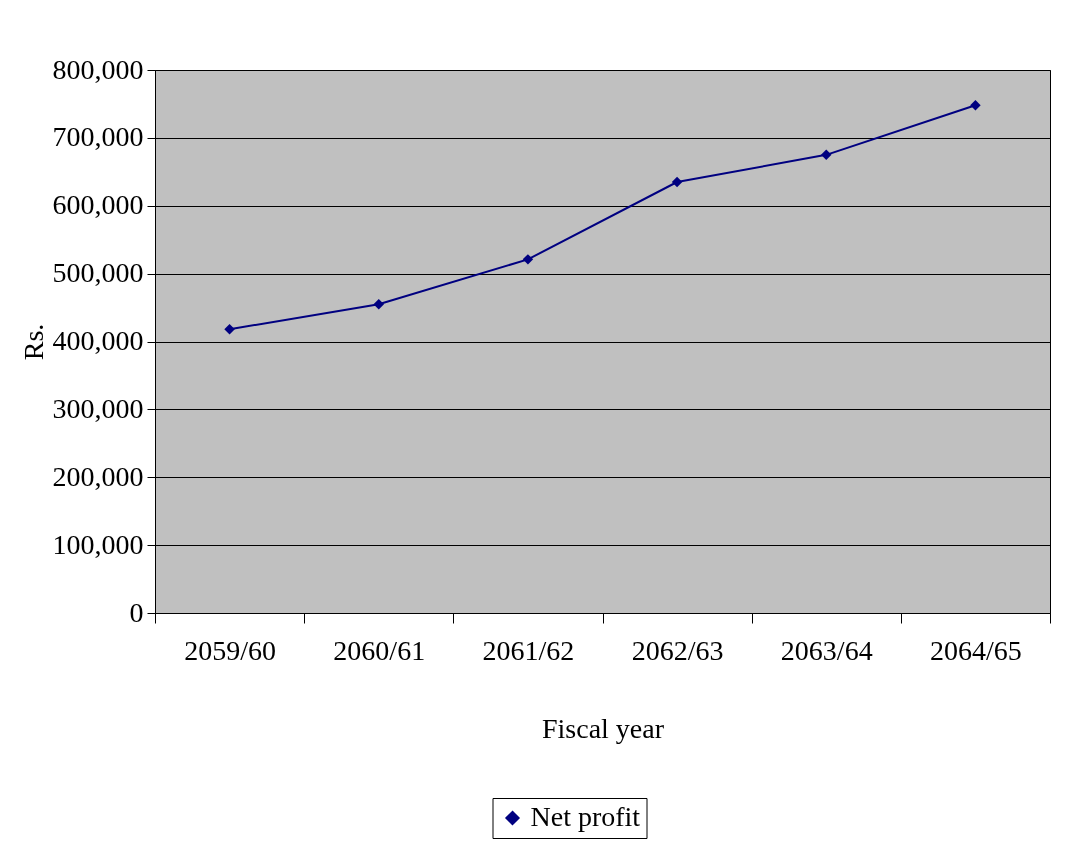  I want to click on y-tick-label: 500,000, so click(98, 273).